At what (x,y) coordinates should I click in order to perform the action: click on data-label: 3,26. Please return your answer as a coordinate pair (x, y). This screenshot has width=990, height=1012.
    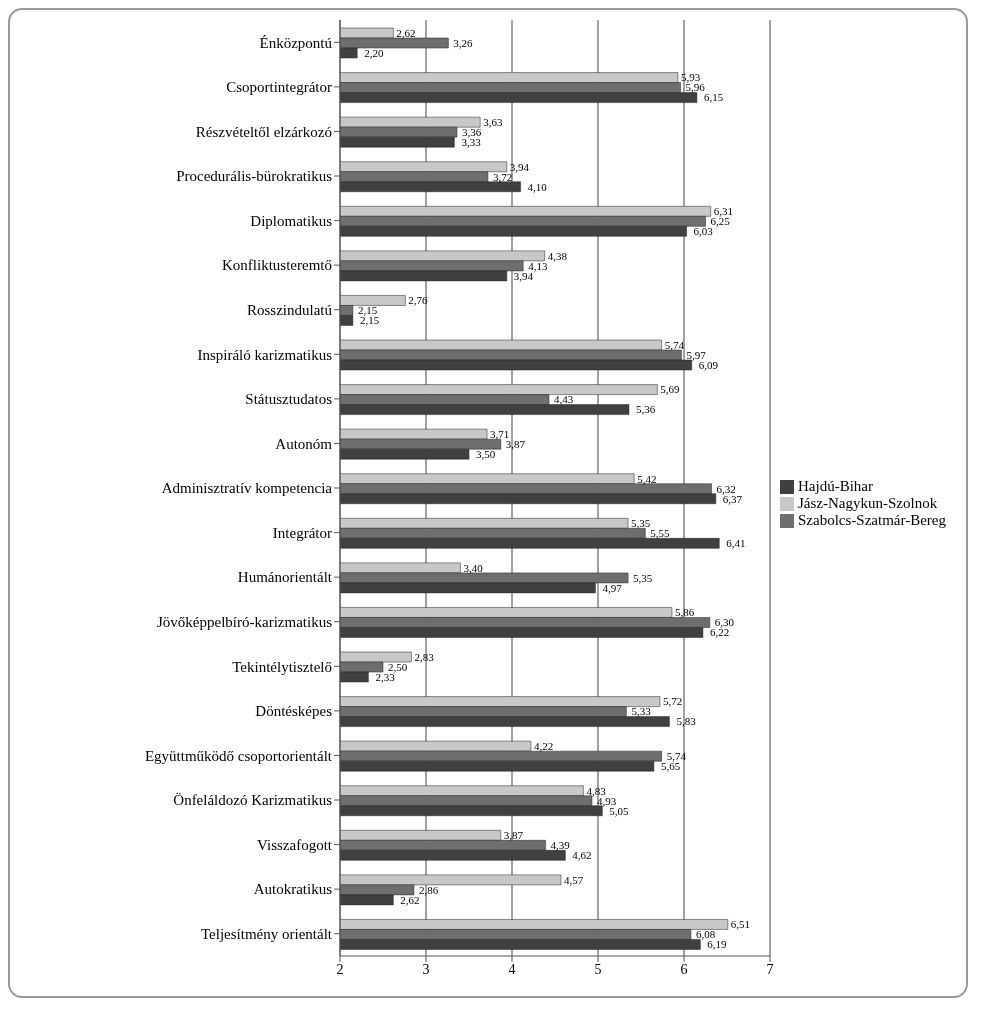
    Looking at the image, I should click on (463, 42).